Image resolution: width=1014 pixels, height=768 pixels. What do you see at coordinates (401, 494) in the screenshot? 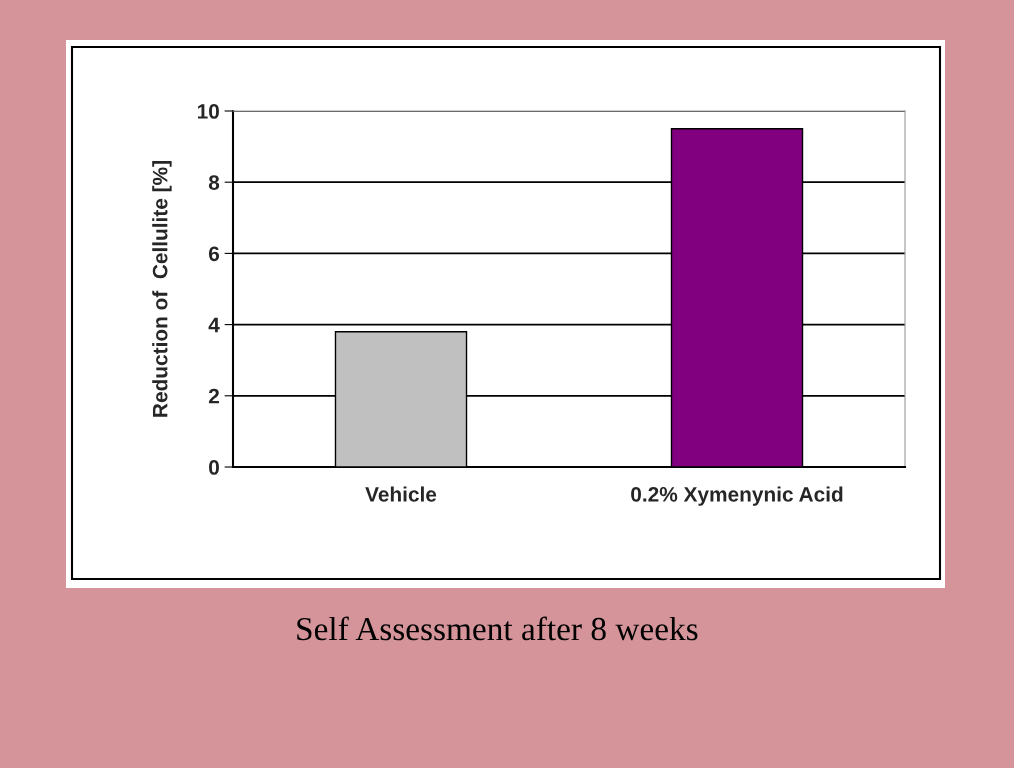
I see `x-tick-label: Vehicle` at bounding box center [401, 494].